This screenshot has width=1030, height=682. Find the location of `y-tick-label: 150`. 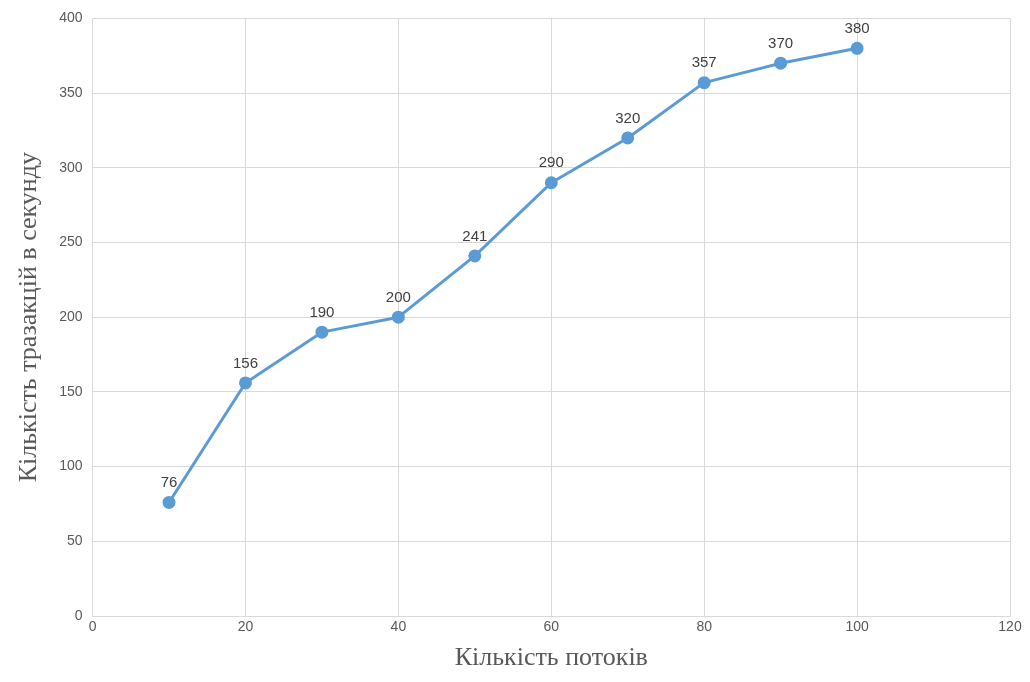

y-tick-label: 150 is located at coordinates (71, 390).